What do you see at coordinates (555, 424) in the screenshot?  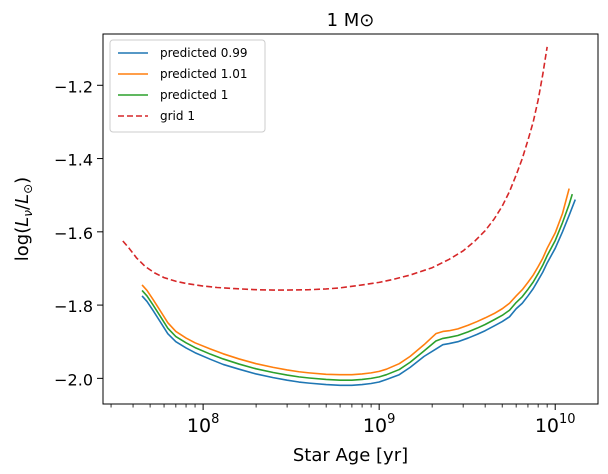 I see `x-tick-label: 10¹⁰` at bounding box center [555, 424].